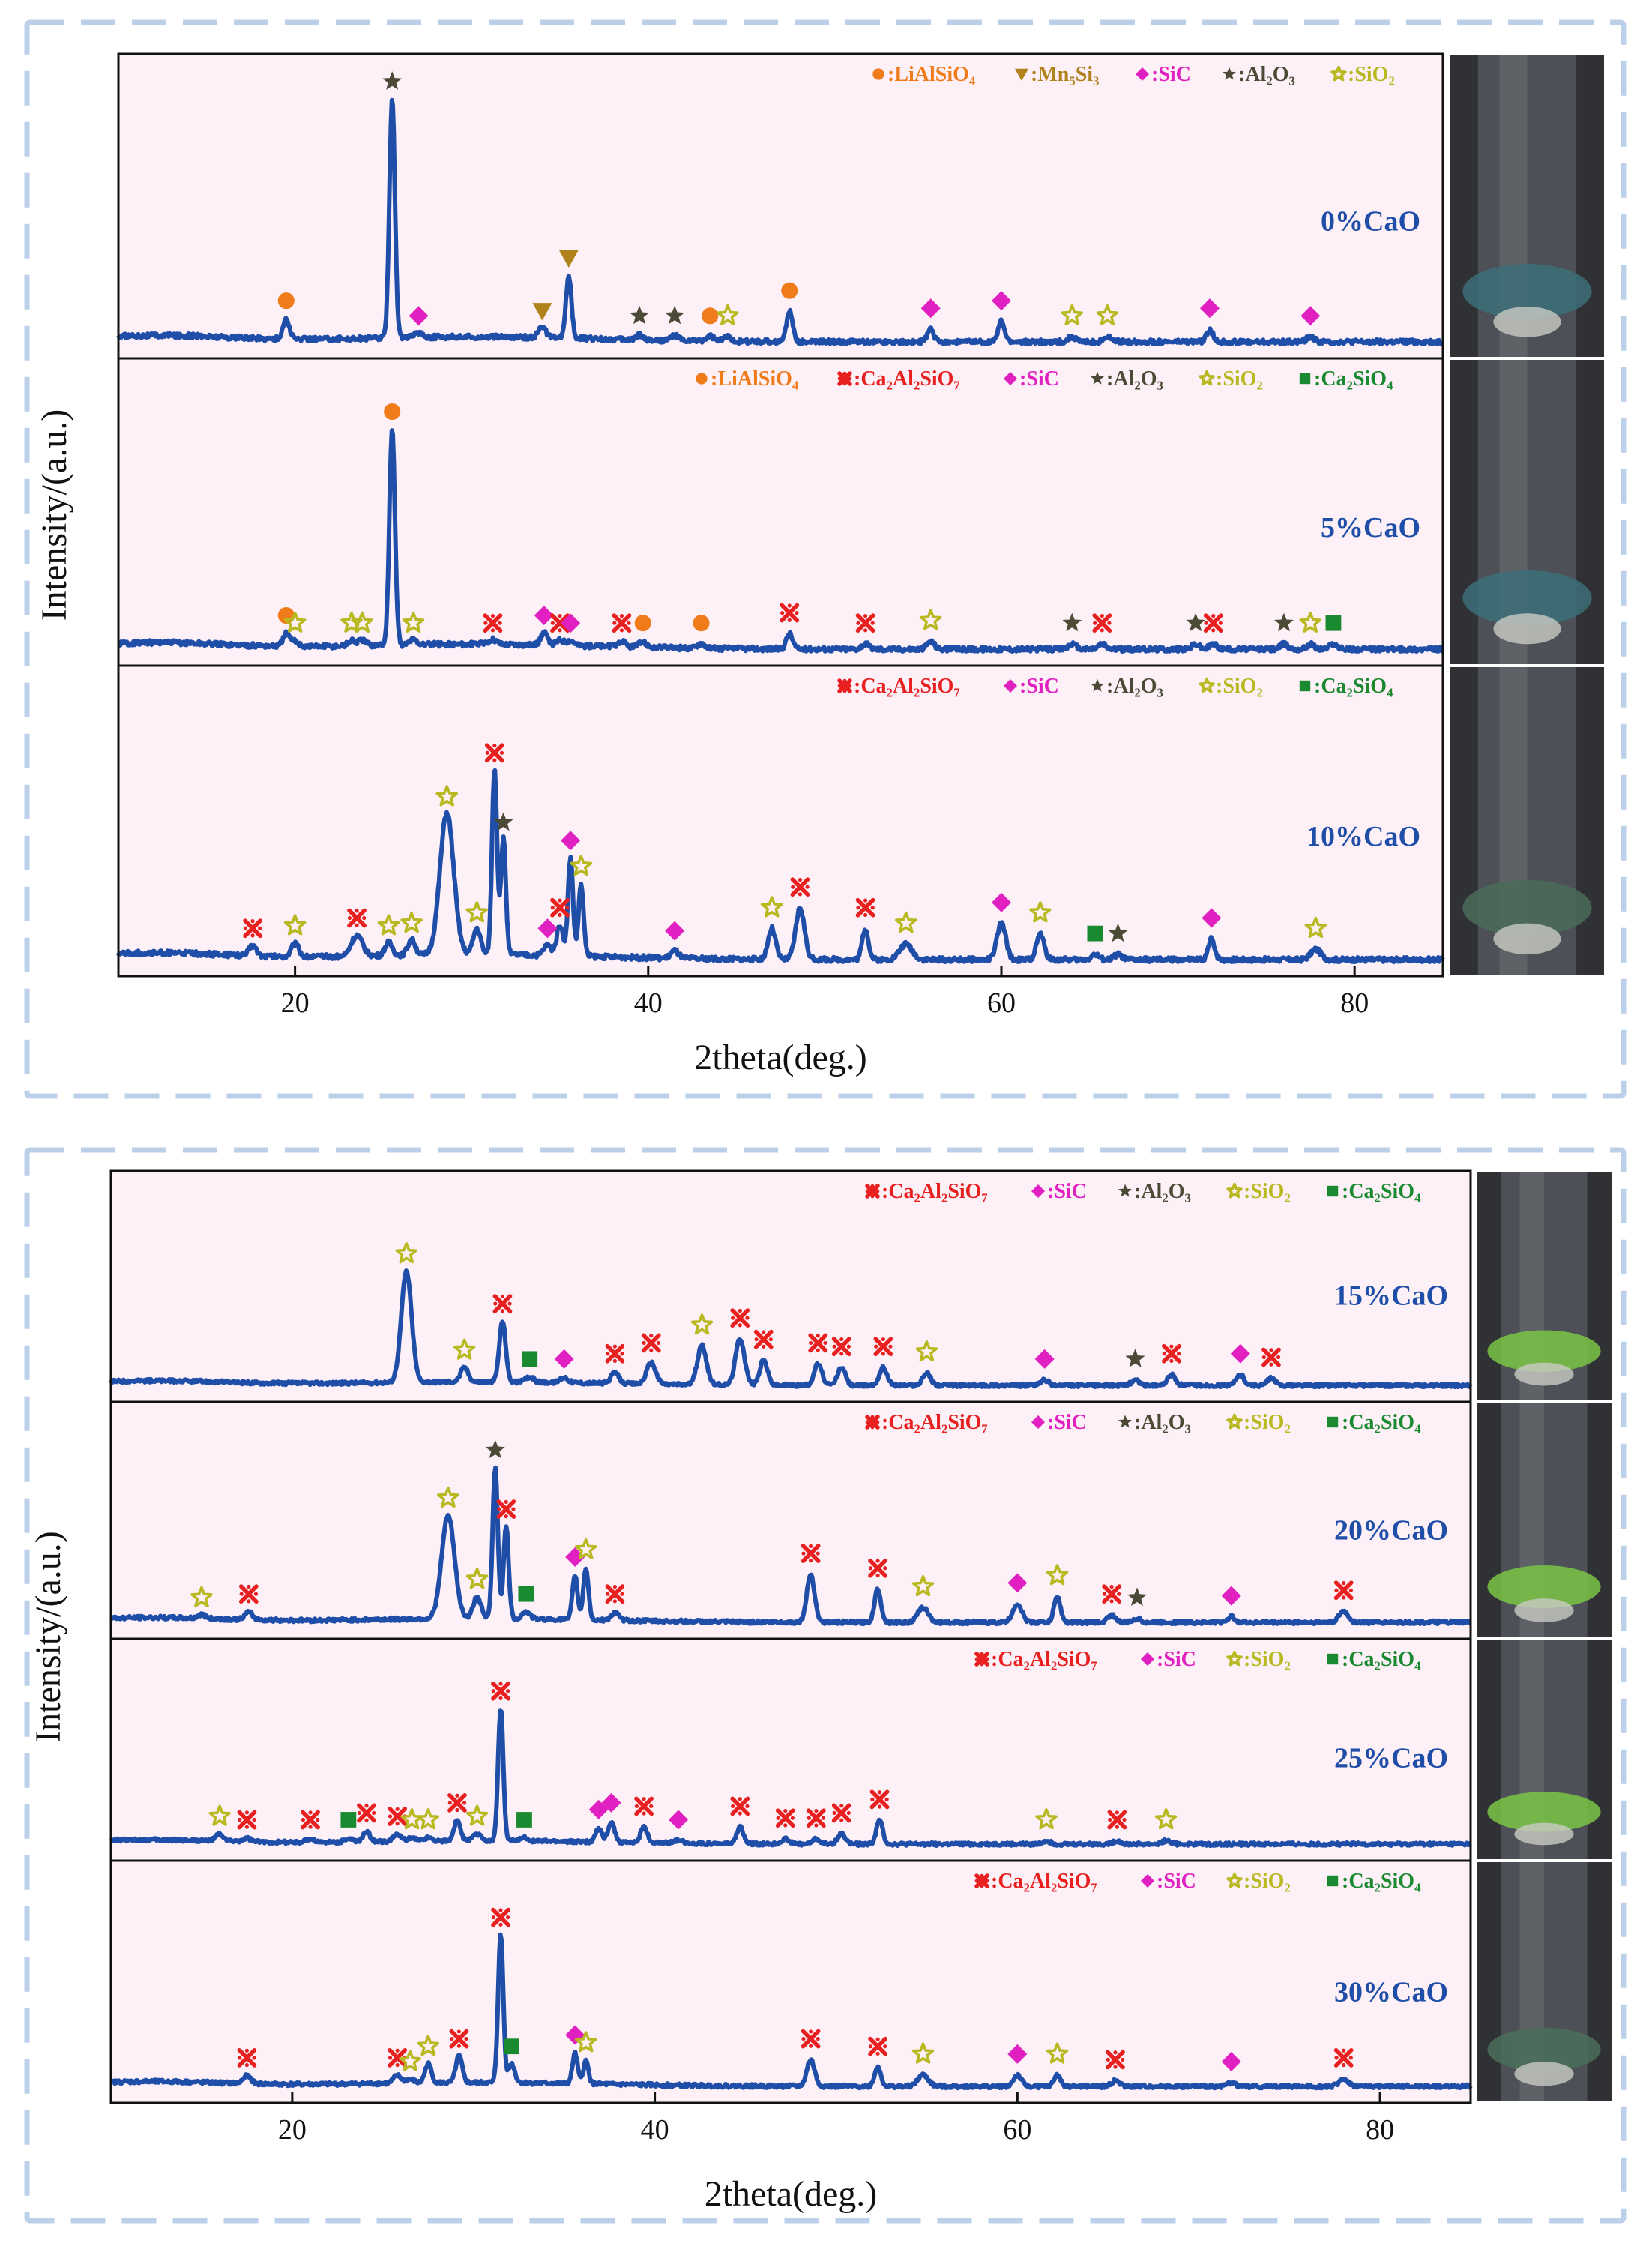 The image size is (1652, 2246). What do you see at coordinates (1021, 74) in the screenshot?
I see `legend-marker-triangle-down` at bounding box center [1021, 74].